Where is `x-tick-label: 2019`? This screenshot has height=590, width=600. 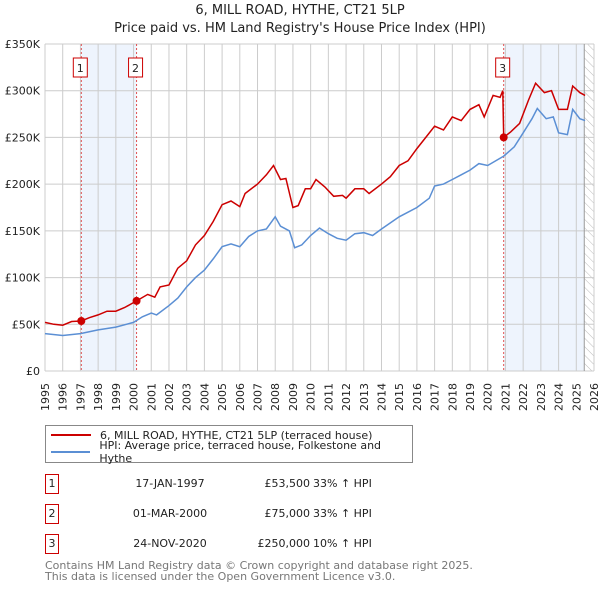
x-tick-label: 2019 is located at coordinates (470, 397).